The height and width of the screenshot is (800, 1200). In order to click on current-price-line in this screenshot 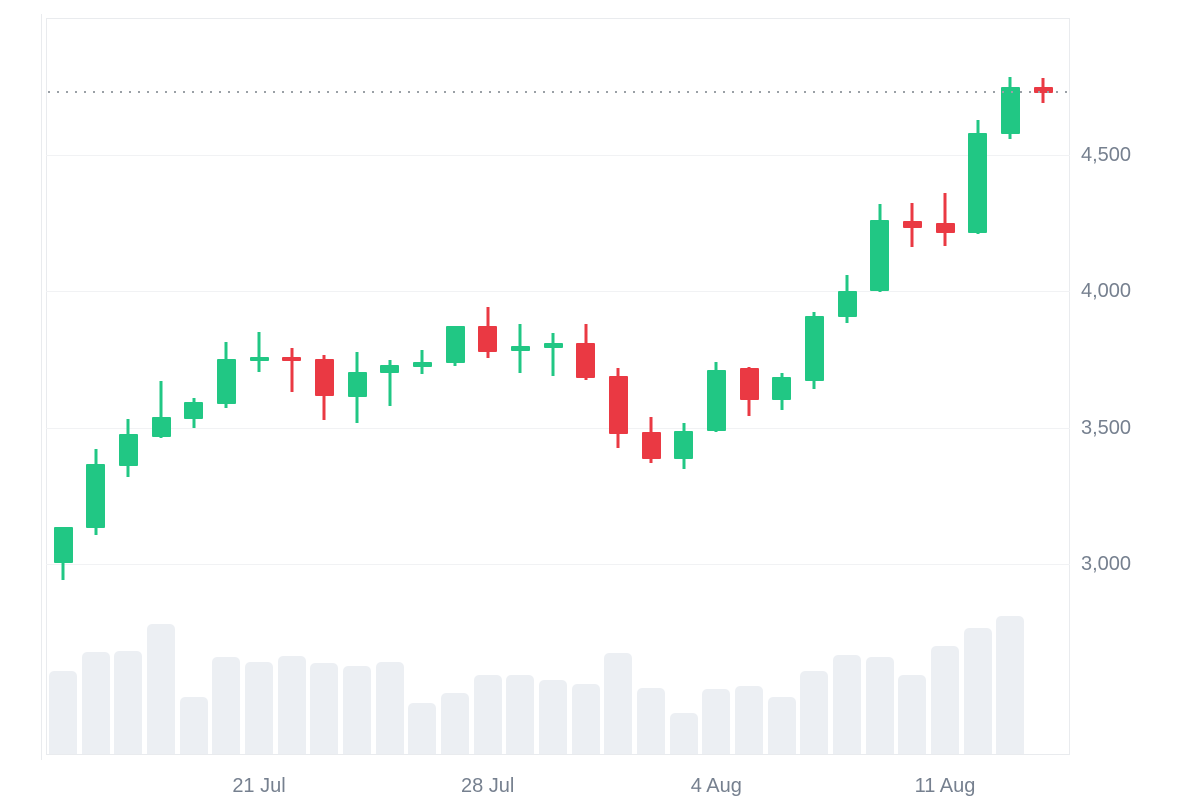, I will do `click(559, 92)`.